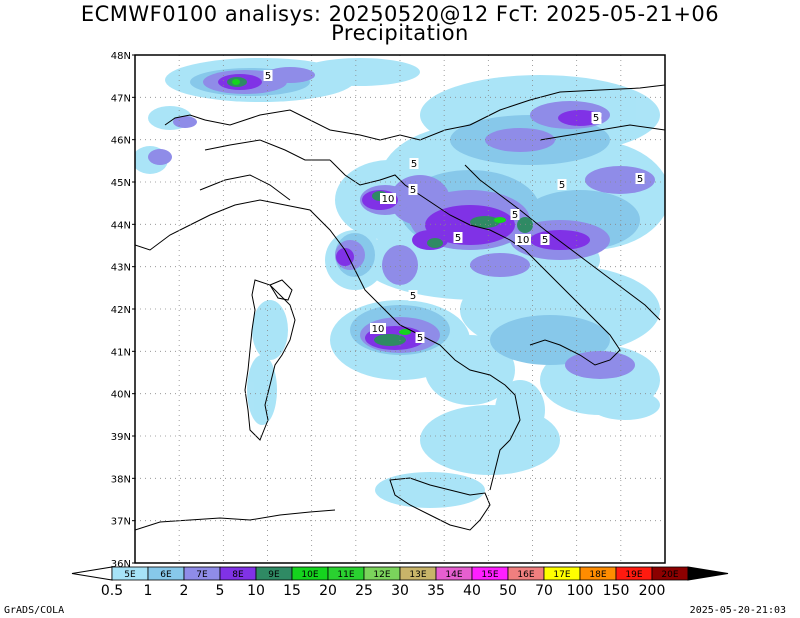 The width and height of the screenshot is (800, 618). What do you see at coordinates (238, 575) in the screenshot?
I see `colorbar-lon-label: 8E` at bounding box center [238, 575].